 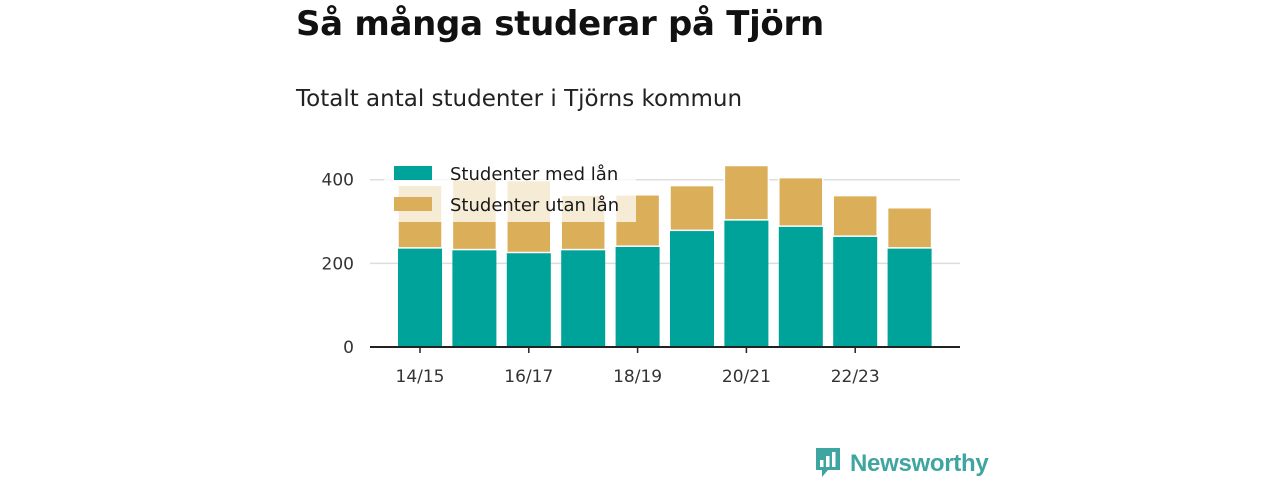 What do you see at coordinates (746, 377) in the screenshot?
I see `x-tick-label: 20/21` at bounding box center [746, 377].